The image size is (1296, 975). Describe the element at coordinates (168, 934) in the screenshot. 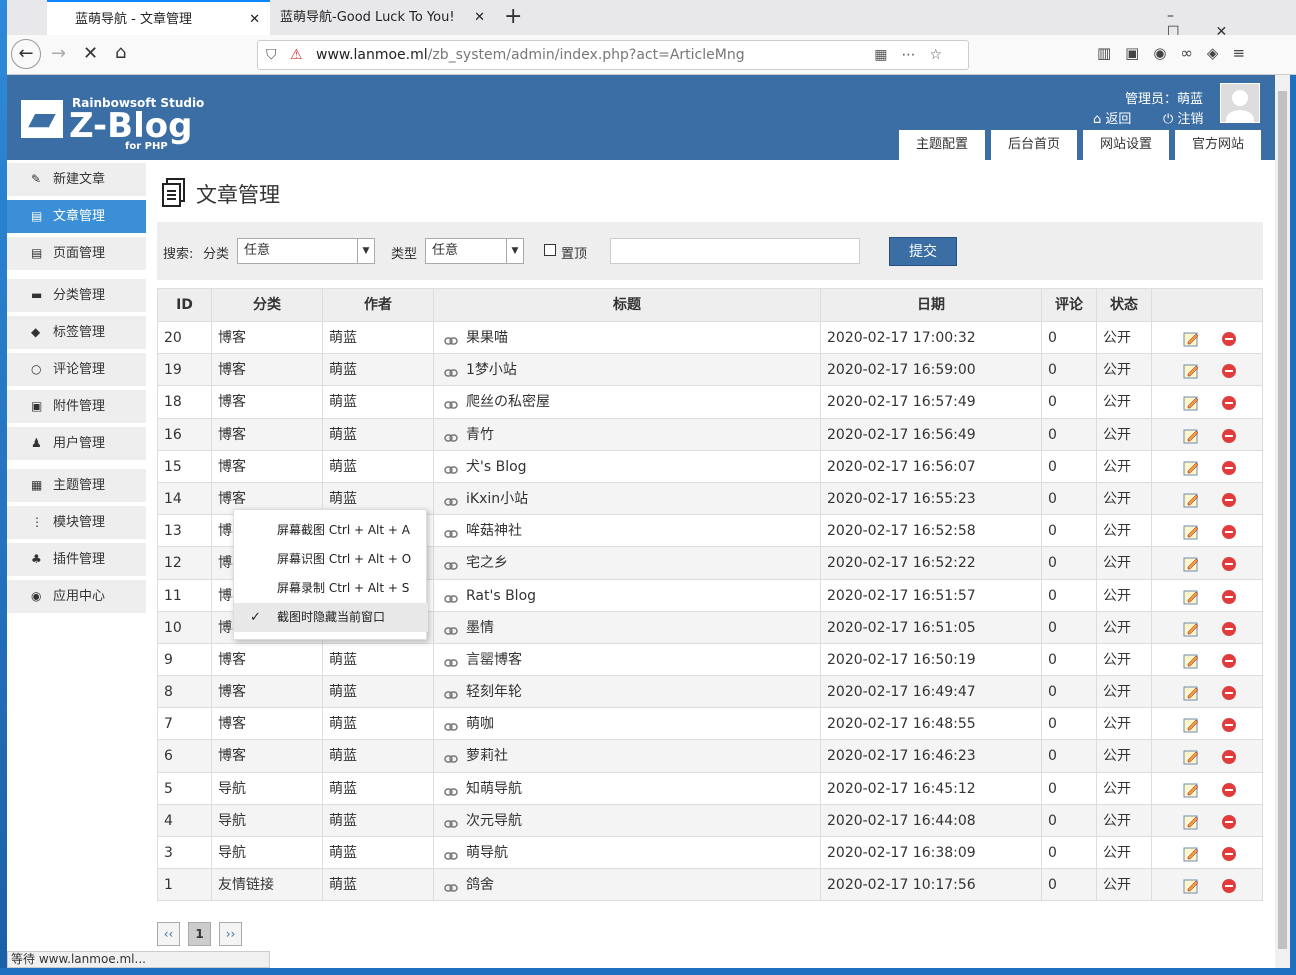

I see `page-button: ‹‹` at that location.